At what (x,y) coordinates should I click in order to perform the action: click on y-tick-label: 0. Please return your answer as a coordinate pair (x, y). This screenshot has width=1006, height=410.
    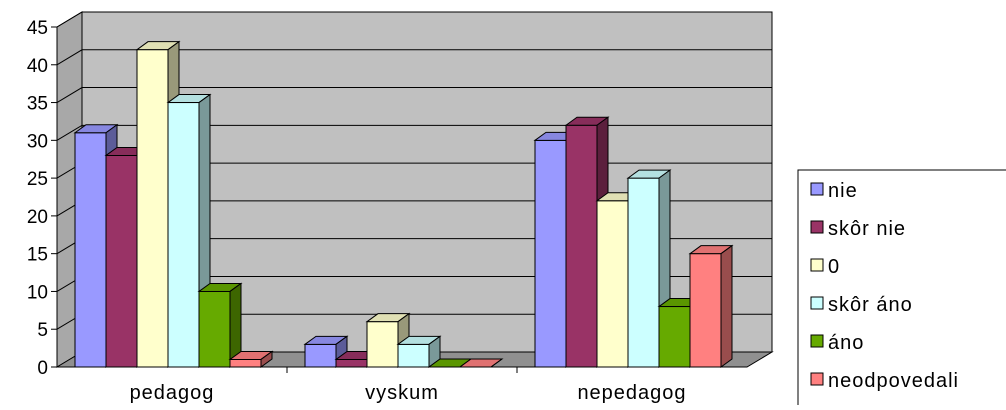
    Looking at the image, I should click on (42, 368).